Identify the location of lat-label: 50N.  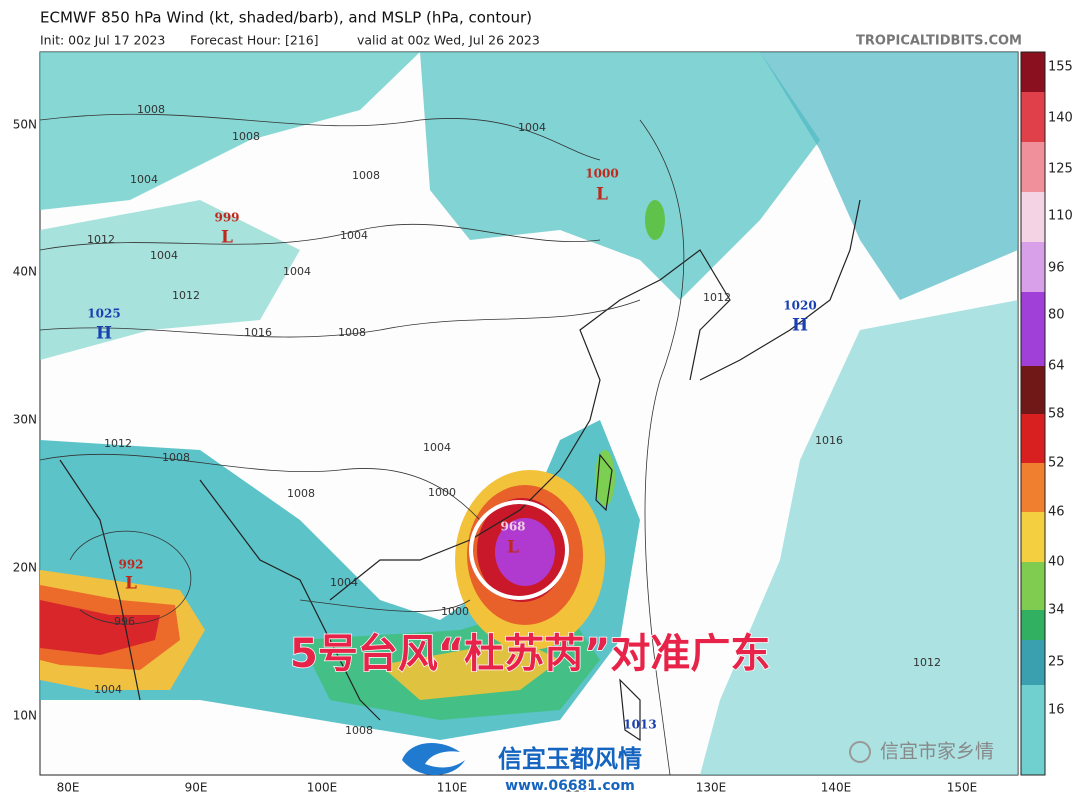
(25, 125).